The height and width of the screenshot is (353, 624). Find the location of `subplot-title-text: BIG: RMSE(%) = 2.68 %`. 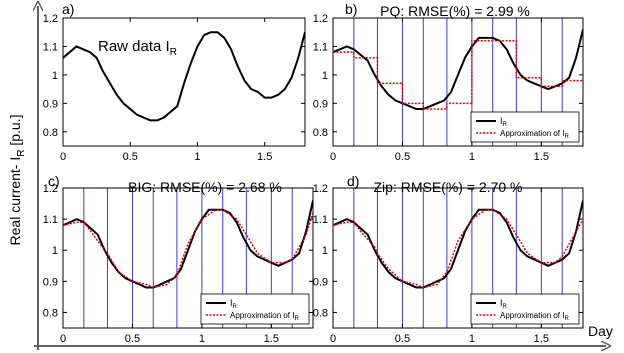

subplot-title-text: BIG: RMSE(%) = 2.68 % is located at coordinates (205, 187).